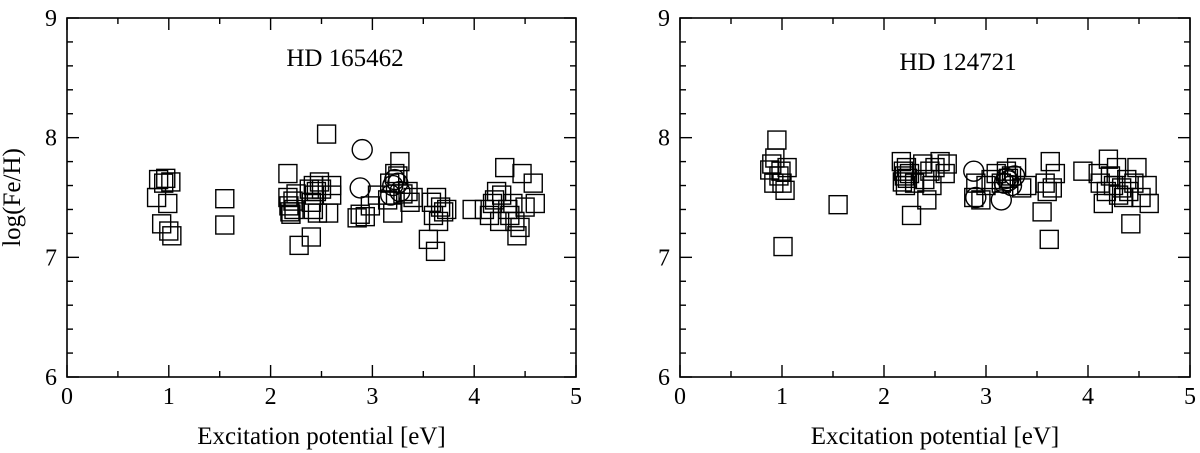  I want to click on panel-1-panel-title: HD 165462, so click(344, 58).